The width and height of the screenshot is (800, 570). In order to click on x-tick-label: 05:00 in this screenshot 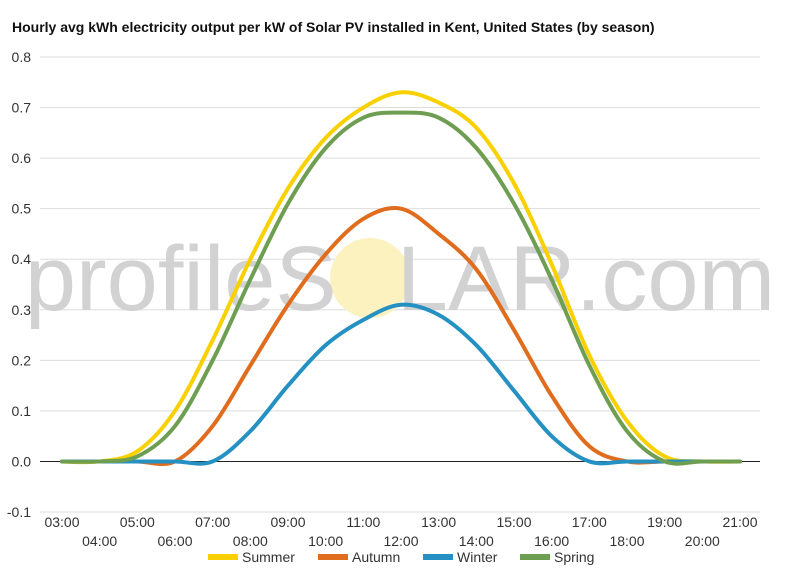, I will do `click(137, 522)`.